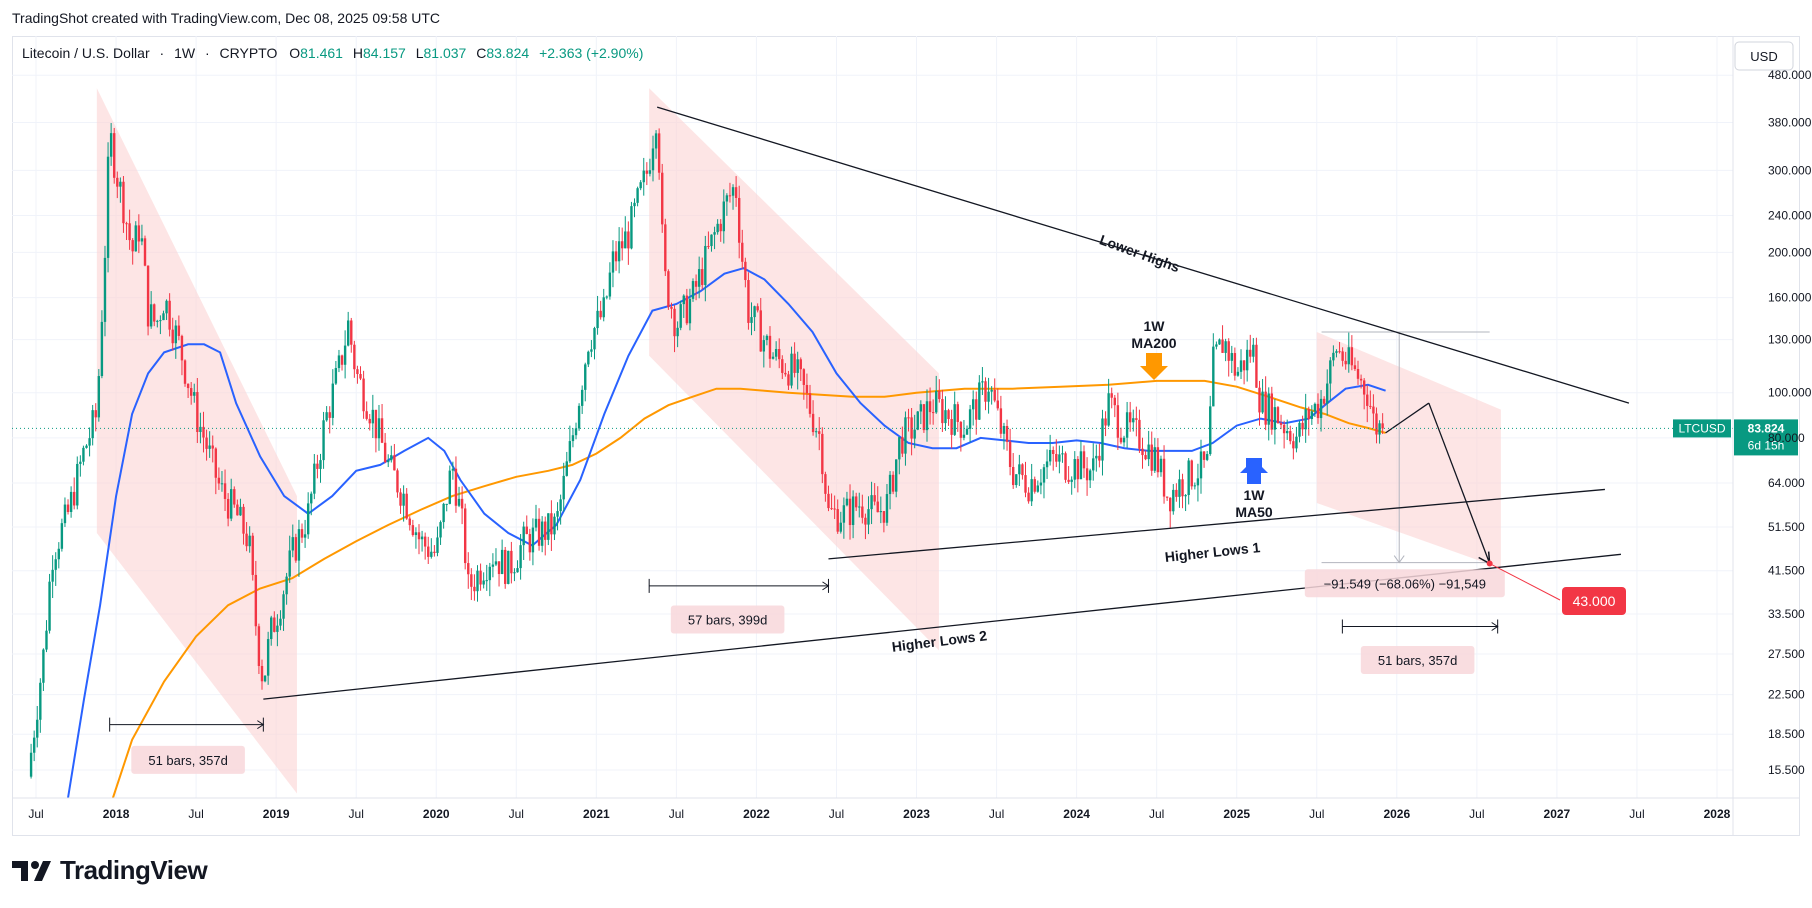 The height and width of the screenshot is (908, 1812). Describe the element at coordinates (1764, 56) in the screenshot. I see `currency-button: USD` at that location.